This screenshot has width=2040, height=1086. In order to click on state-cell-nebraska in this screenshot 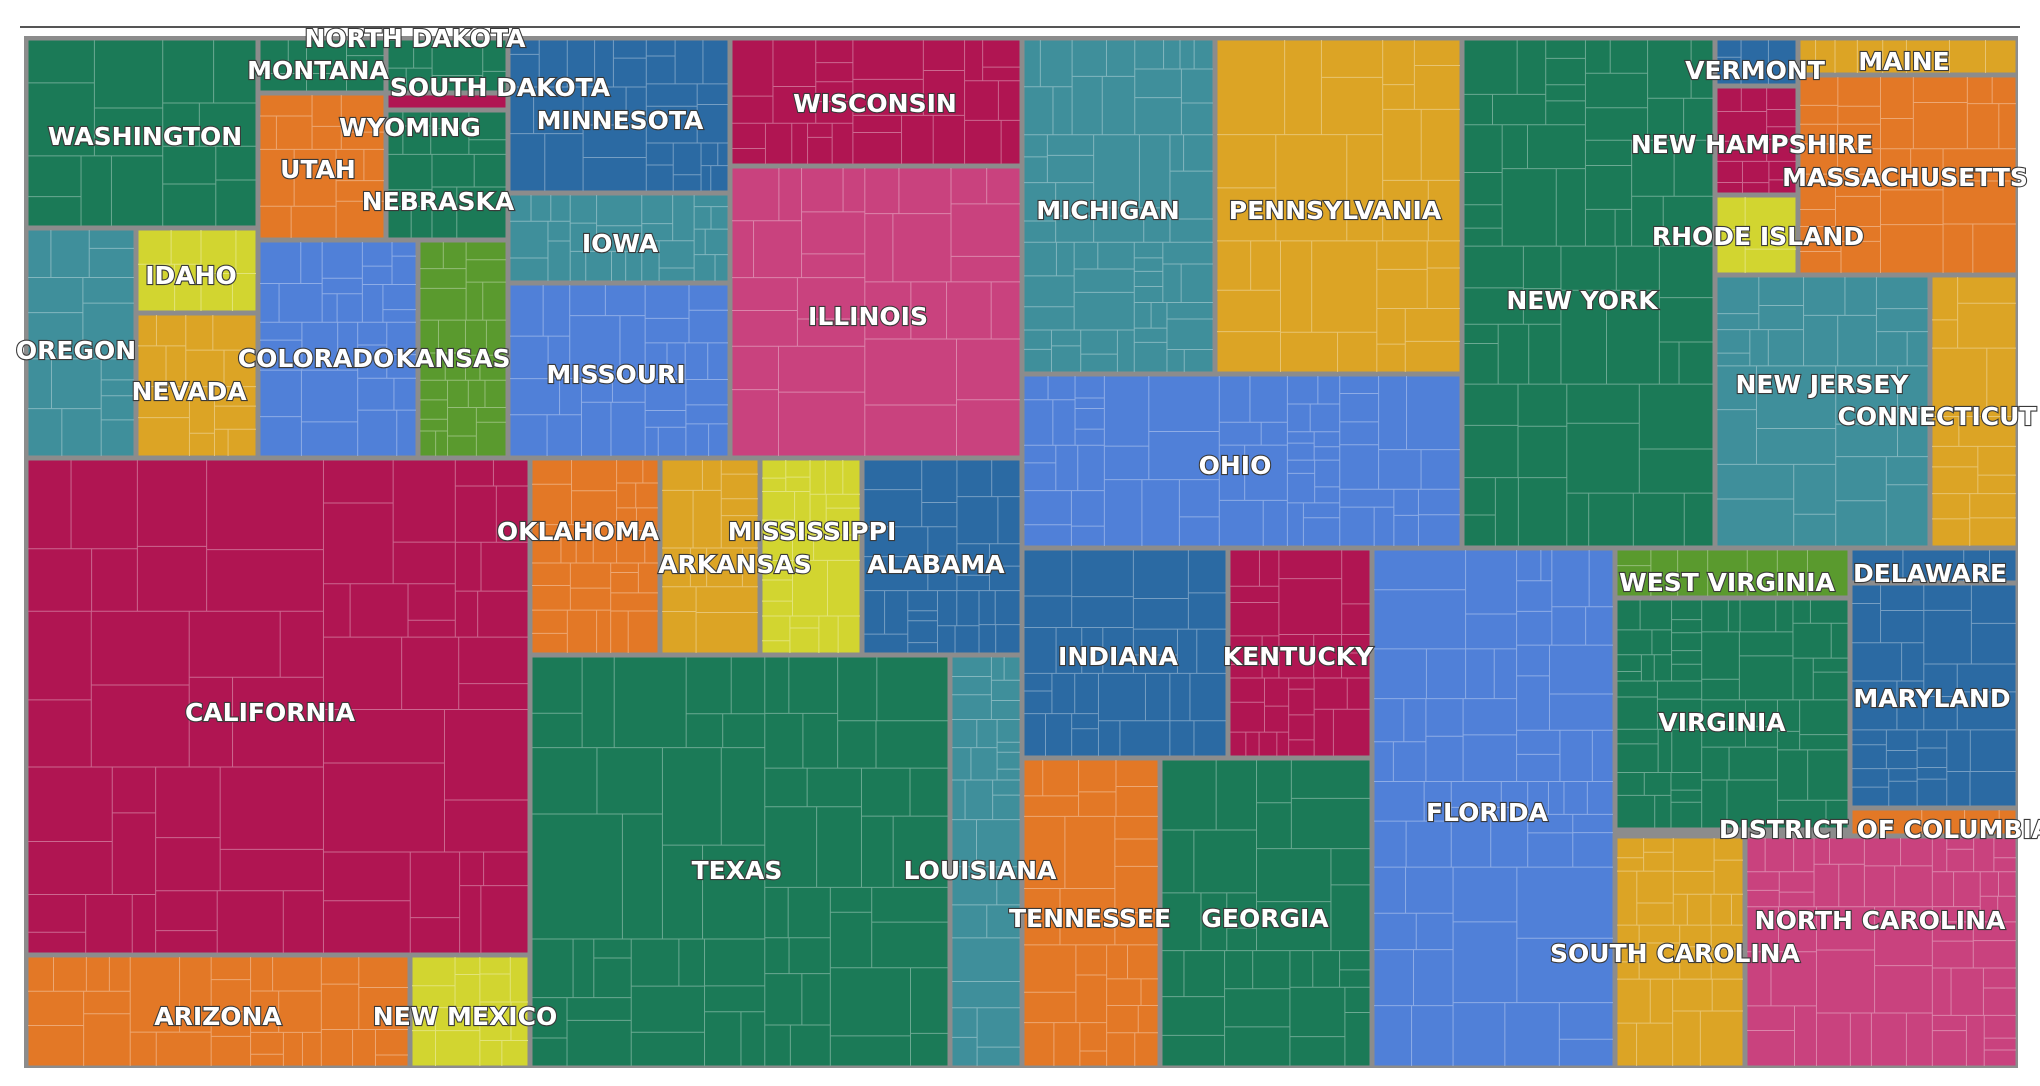, I will do `click(447, 175)`.